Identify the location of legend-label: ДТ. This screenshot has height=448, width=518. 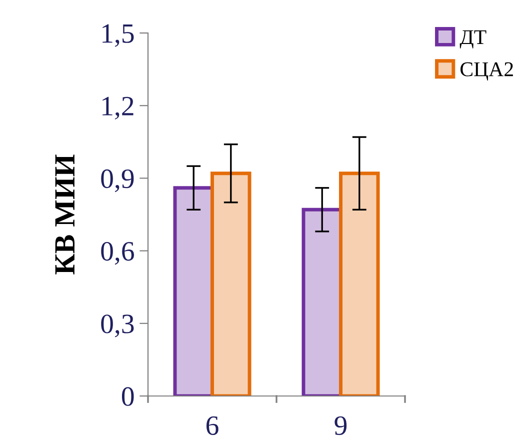
(473, 39).